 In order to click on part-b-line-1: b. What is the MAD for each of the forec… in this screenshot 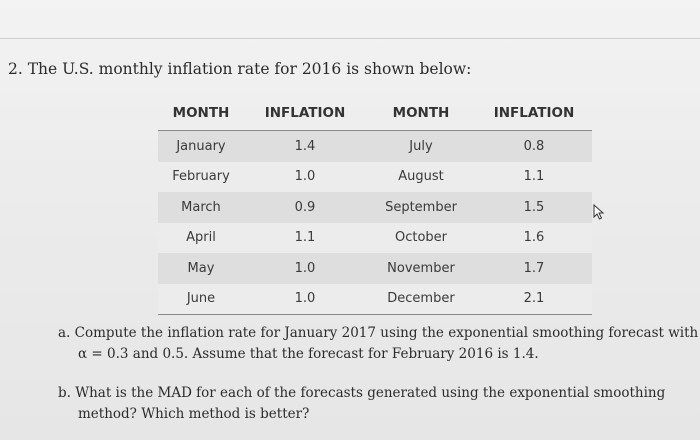, I will do `click(362, 393)`.